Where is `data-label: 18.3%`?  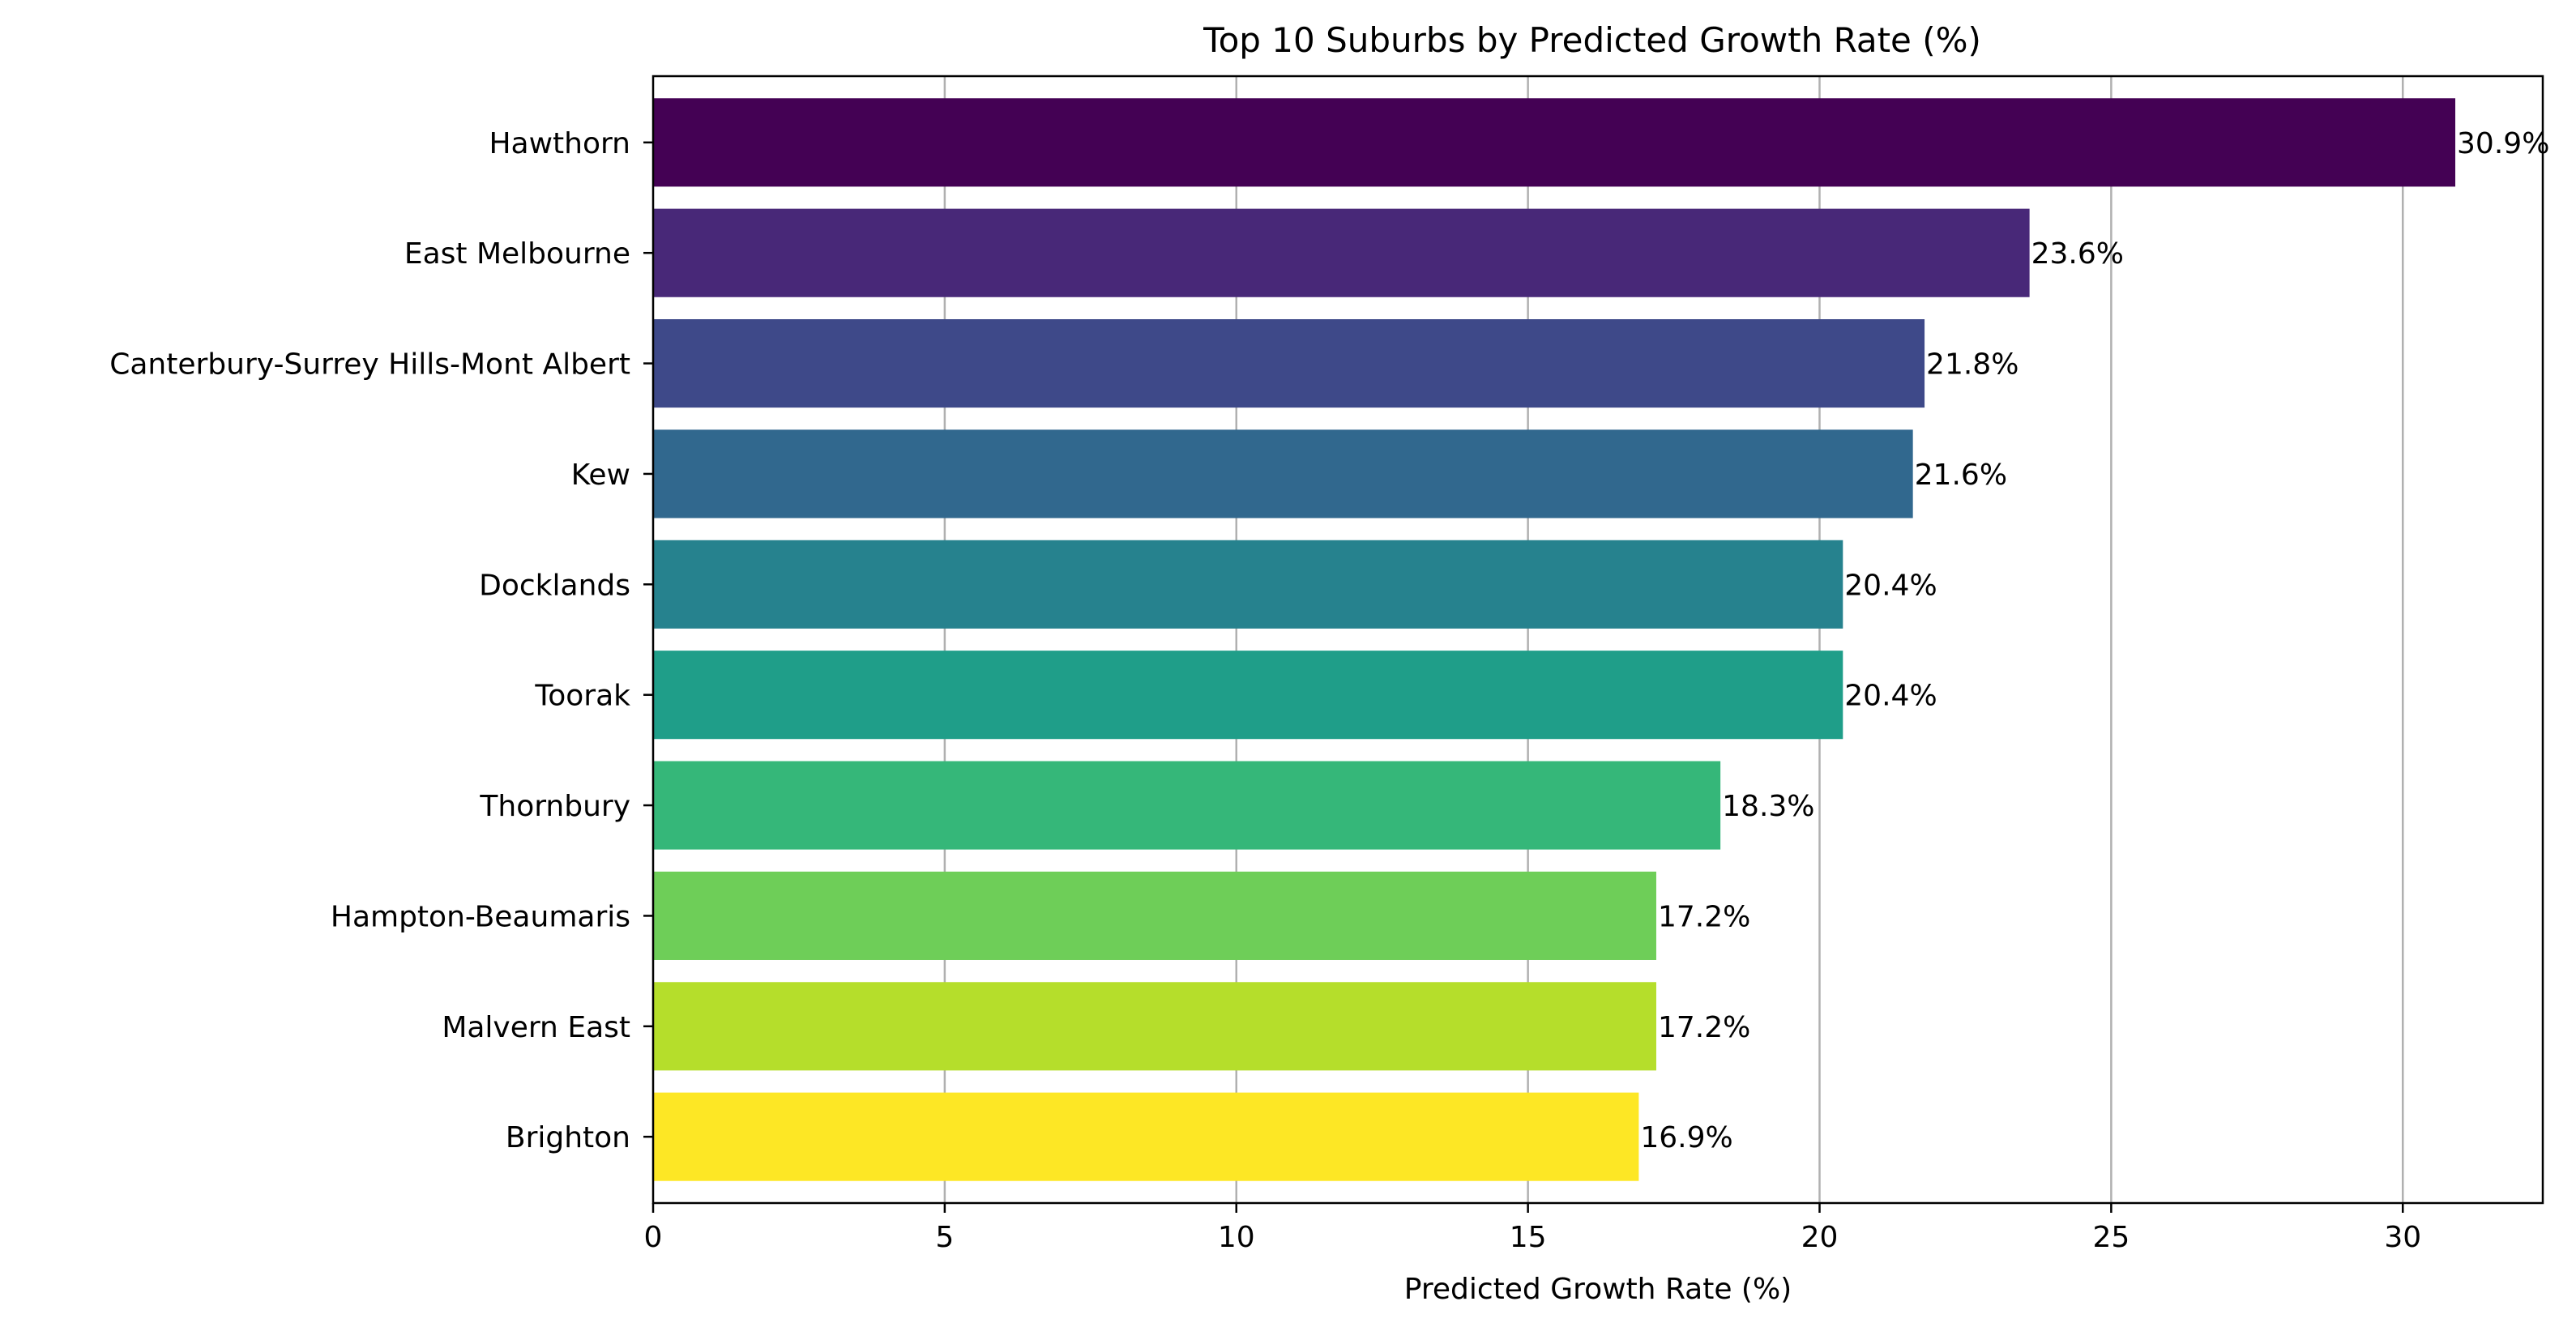 data-label: 18.3% is located at coordinates (1768, 806).